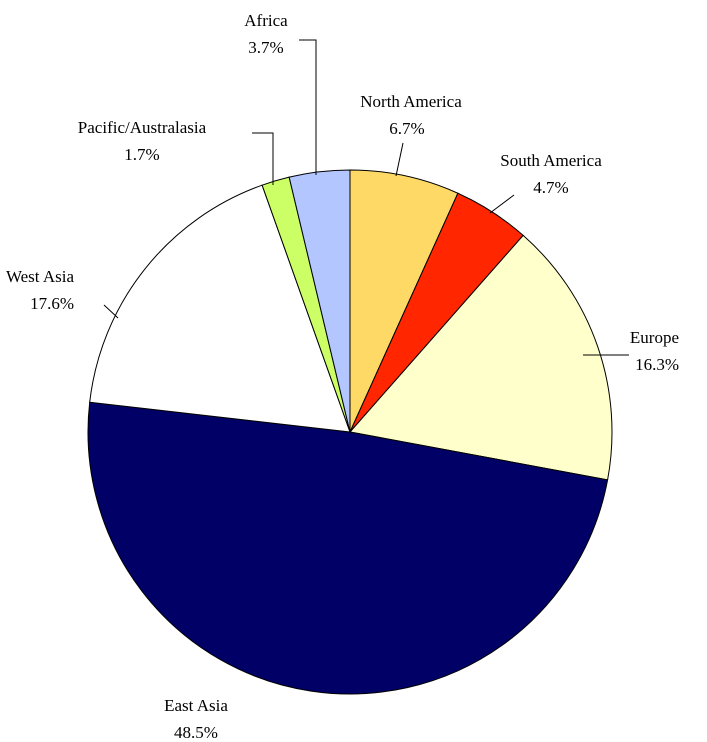  I want to click on slice-value-label-east-asia: 48.5%, so click(196, 732).